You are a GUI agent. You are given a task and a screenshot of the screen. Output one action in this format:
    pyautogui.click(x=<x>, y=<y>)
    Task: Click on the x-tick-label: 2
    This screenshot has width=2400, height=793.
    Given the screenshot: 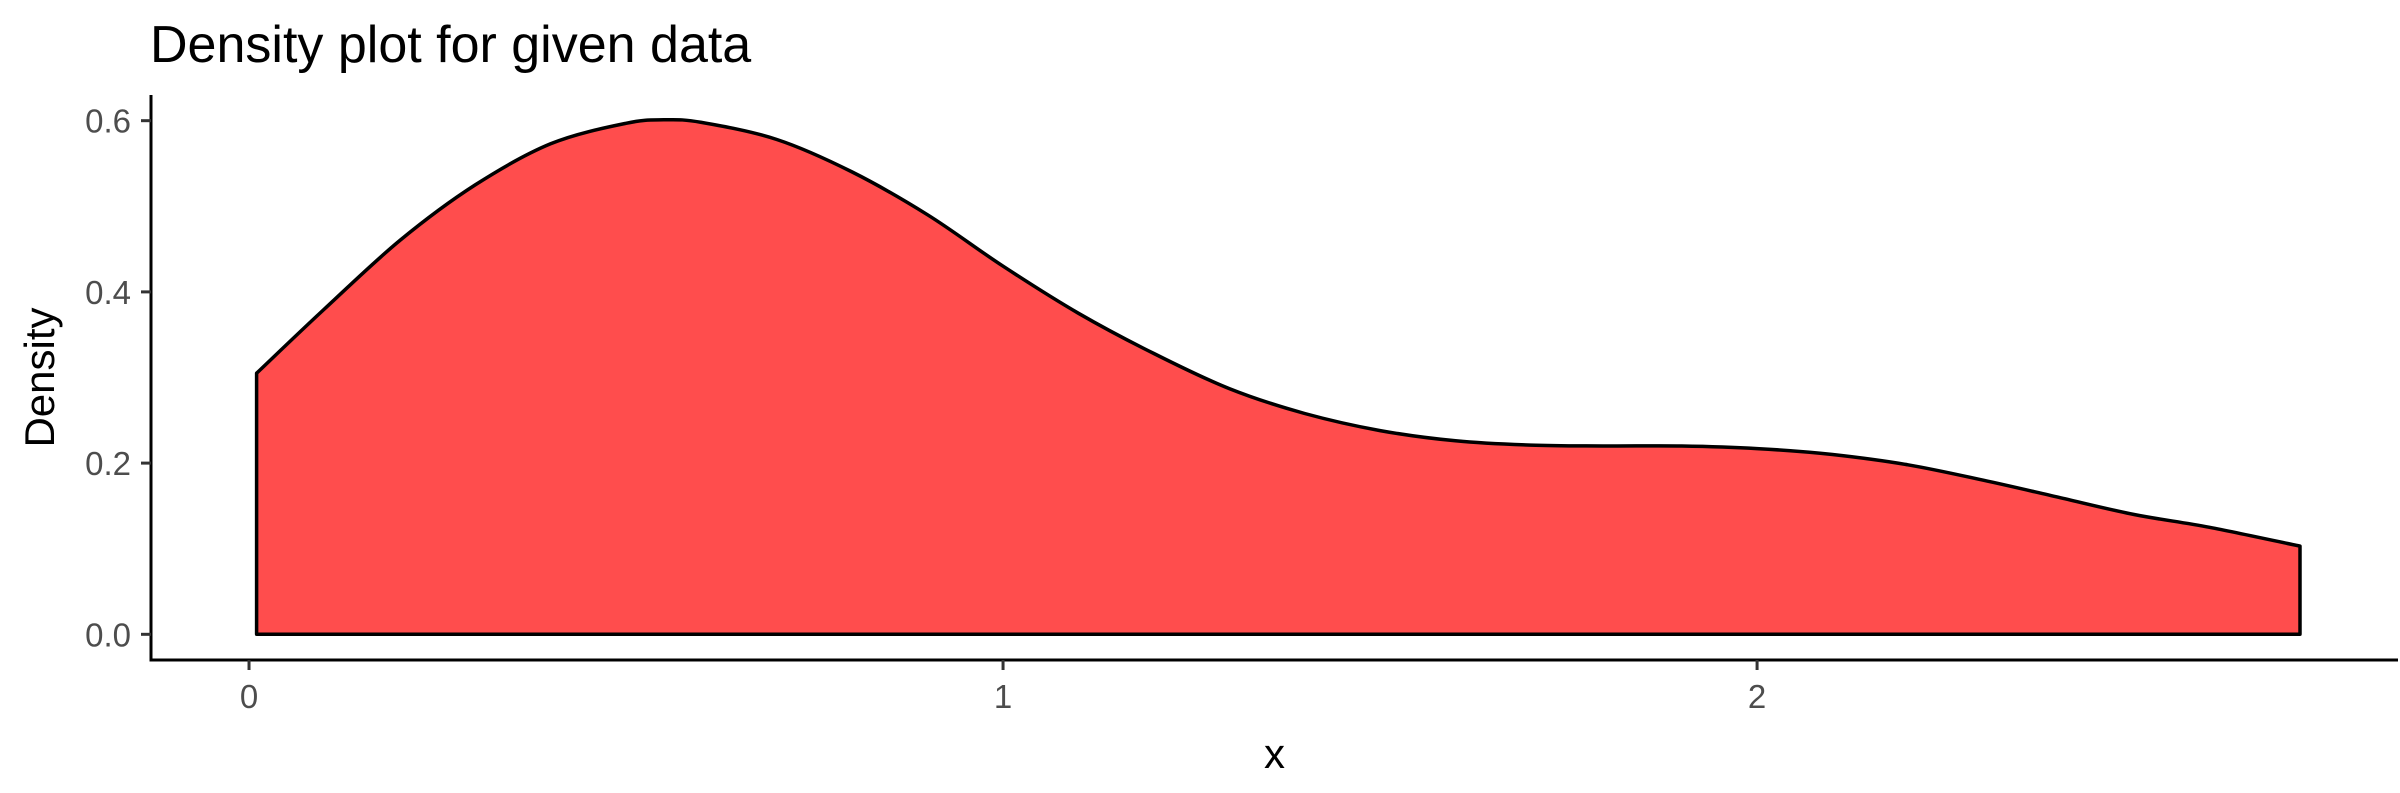 What is the action you would take?
    pyautogui.click(x=1757, y=696)
    